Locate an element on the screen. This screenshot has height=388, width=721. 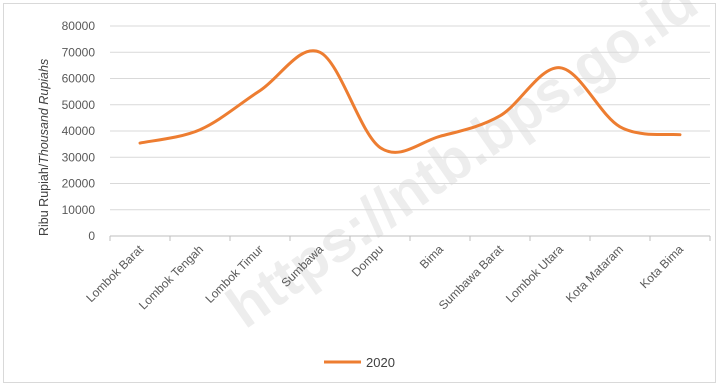
x-tick-label: Bima is located at coordinates (431, 256).